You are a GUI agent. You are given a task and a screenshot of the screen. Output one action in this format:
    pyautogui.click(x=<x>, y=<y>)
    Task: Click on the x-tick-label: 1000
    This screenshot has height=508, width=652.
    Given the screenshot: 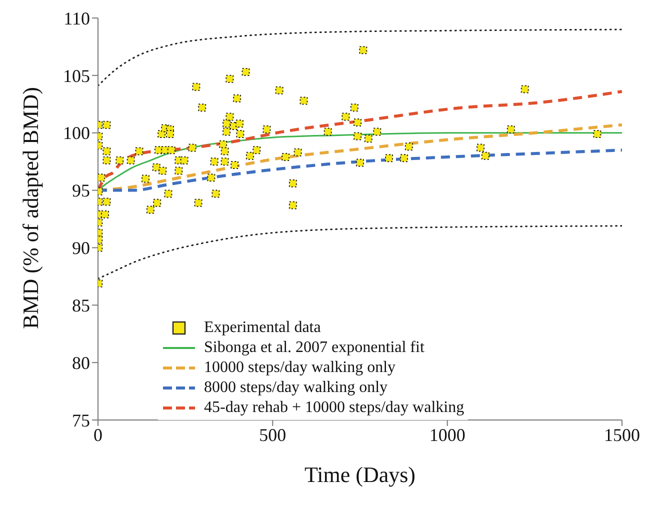 What is the action you would take?
    pyautogui.click(x=447, y=434)
    